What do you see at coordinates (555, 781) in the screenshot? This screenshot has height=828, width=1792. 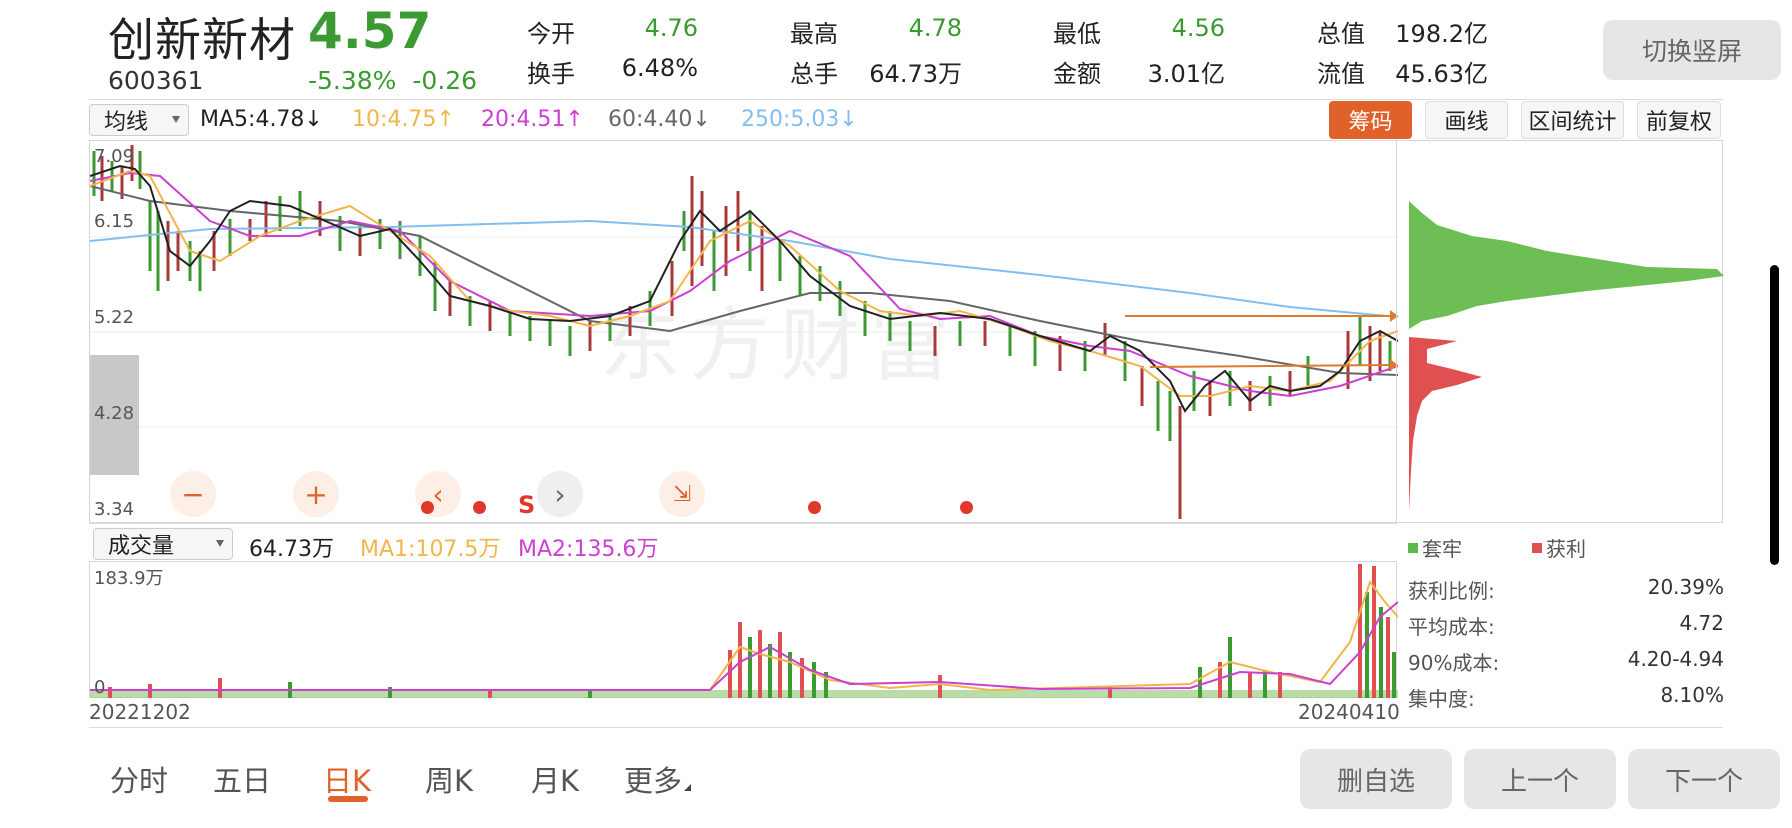 I see `tab-monthly-k: 月K` at bounding box center [555, 781].